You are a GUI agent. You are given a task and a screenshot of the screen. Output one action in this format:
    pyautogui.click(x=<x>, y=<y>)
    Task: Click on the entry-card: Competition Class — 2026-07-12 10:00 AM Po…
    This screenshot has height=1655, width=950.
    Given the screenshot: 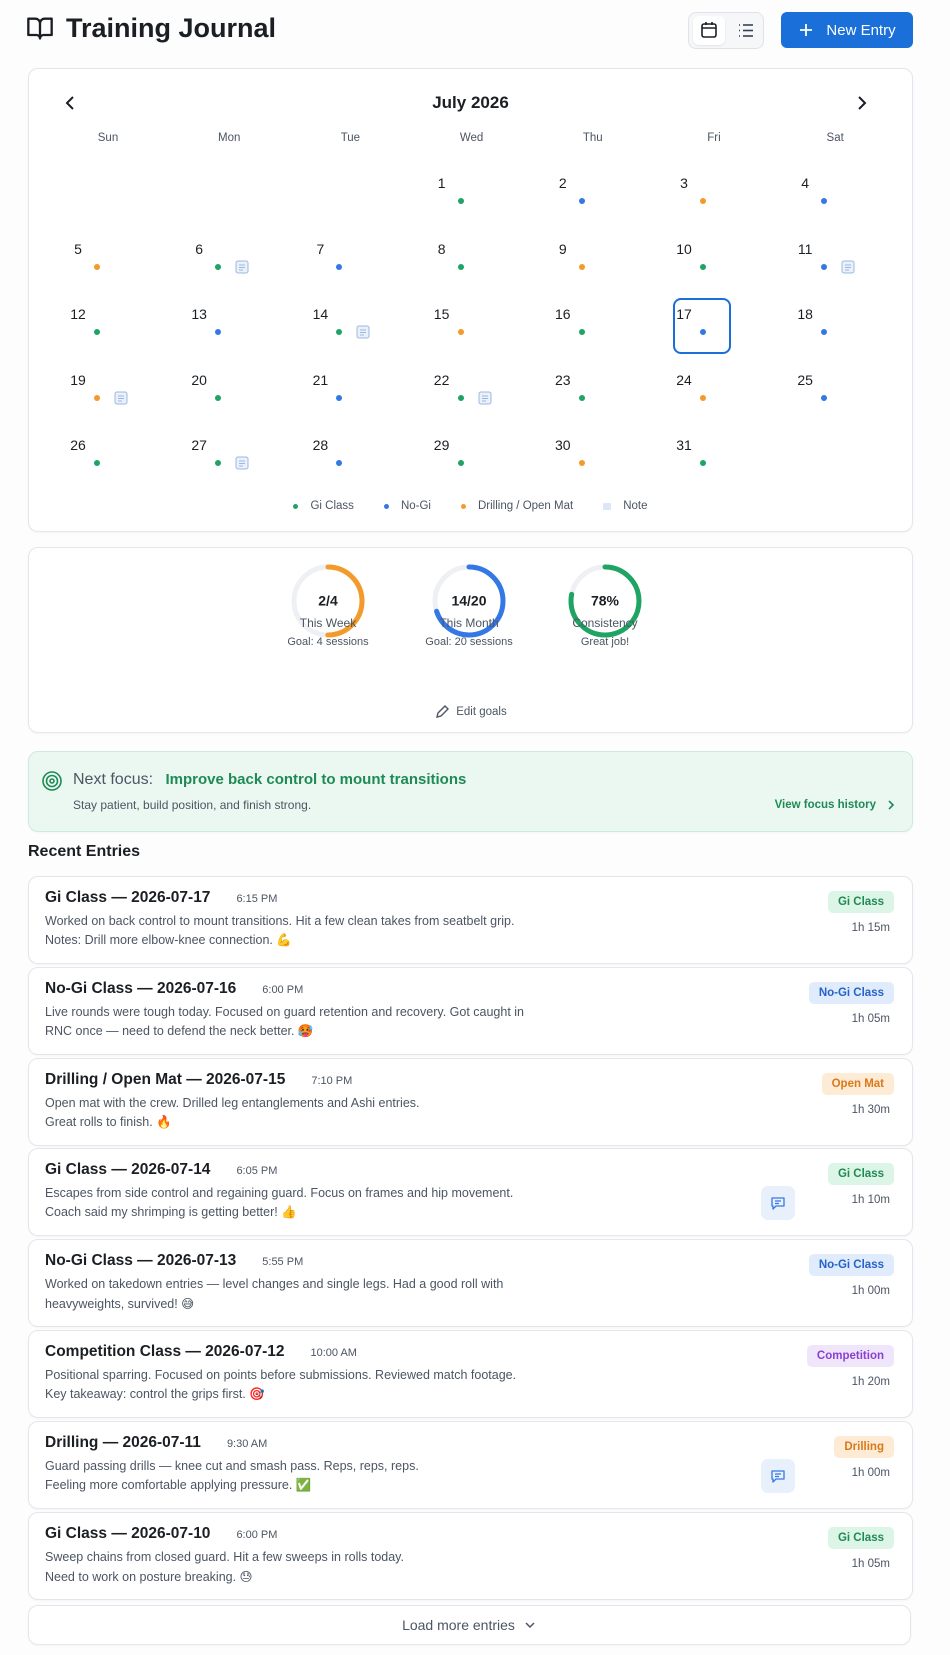 What is the action you would take?
    pyautogui.click(x=470, y=1374)
    